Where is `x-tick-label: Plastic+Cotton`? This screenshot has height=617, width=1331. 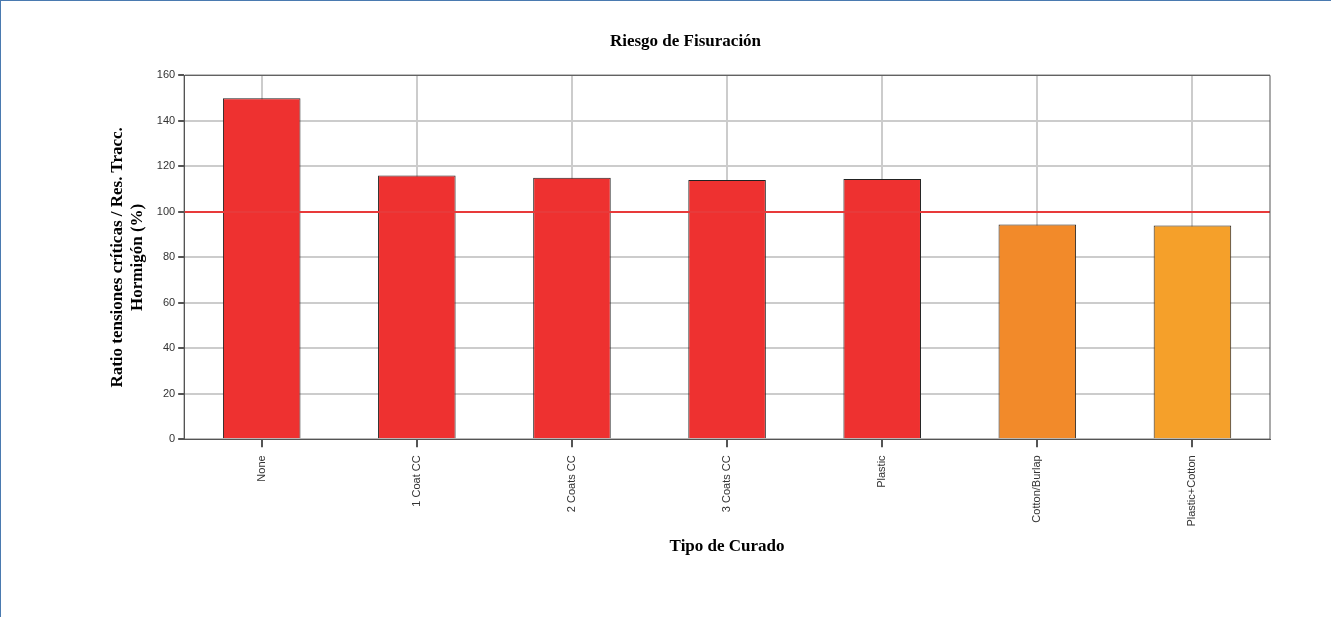
x-tick-label: Plastic+Cotton is located at coordinates (1191, 491).